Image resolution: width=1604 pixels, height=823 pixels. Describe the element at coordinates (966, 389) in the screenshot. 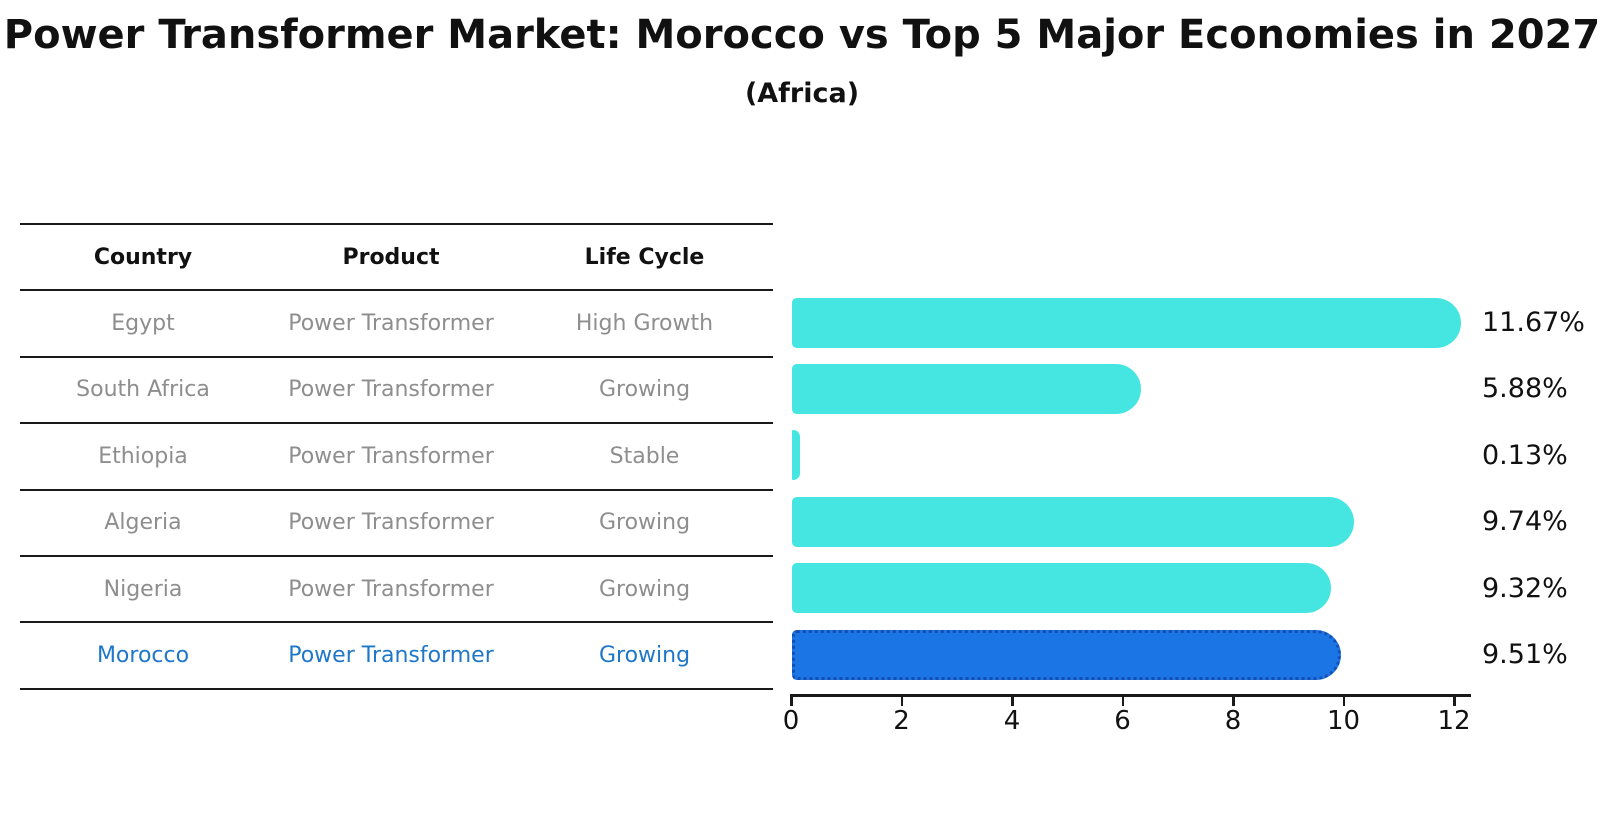

I see `bar-south-africa` at that location.